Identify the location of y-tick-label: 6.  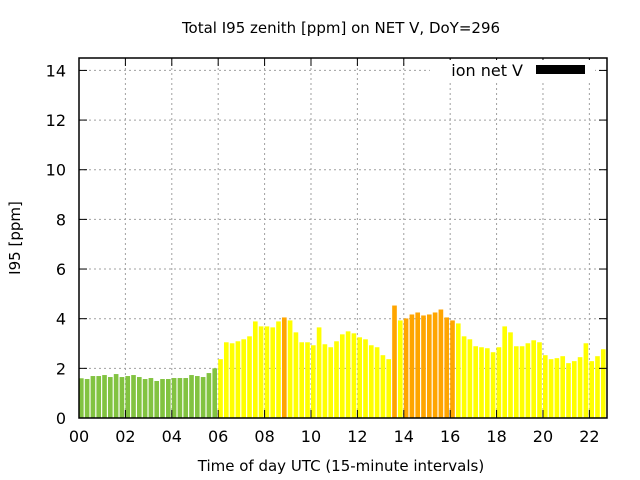
(61, 269).